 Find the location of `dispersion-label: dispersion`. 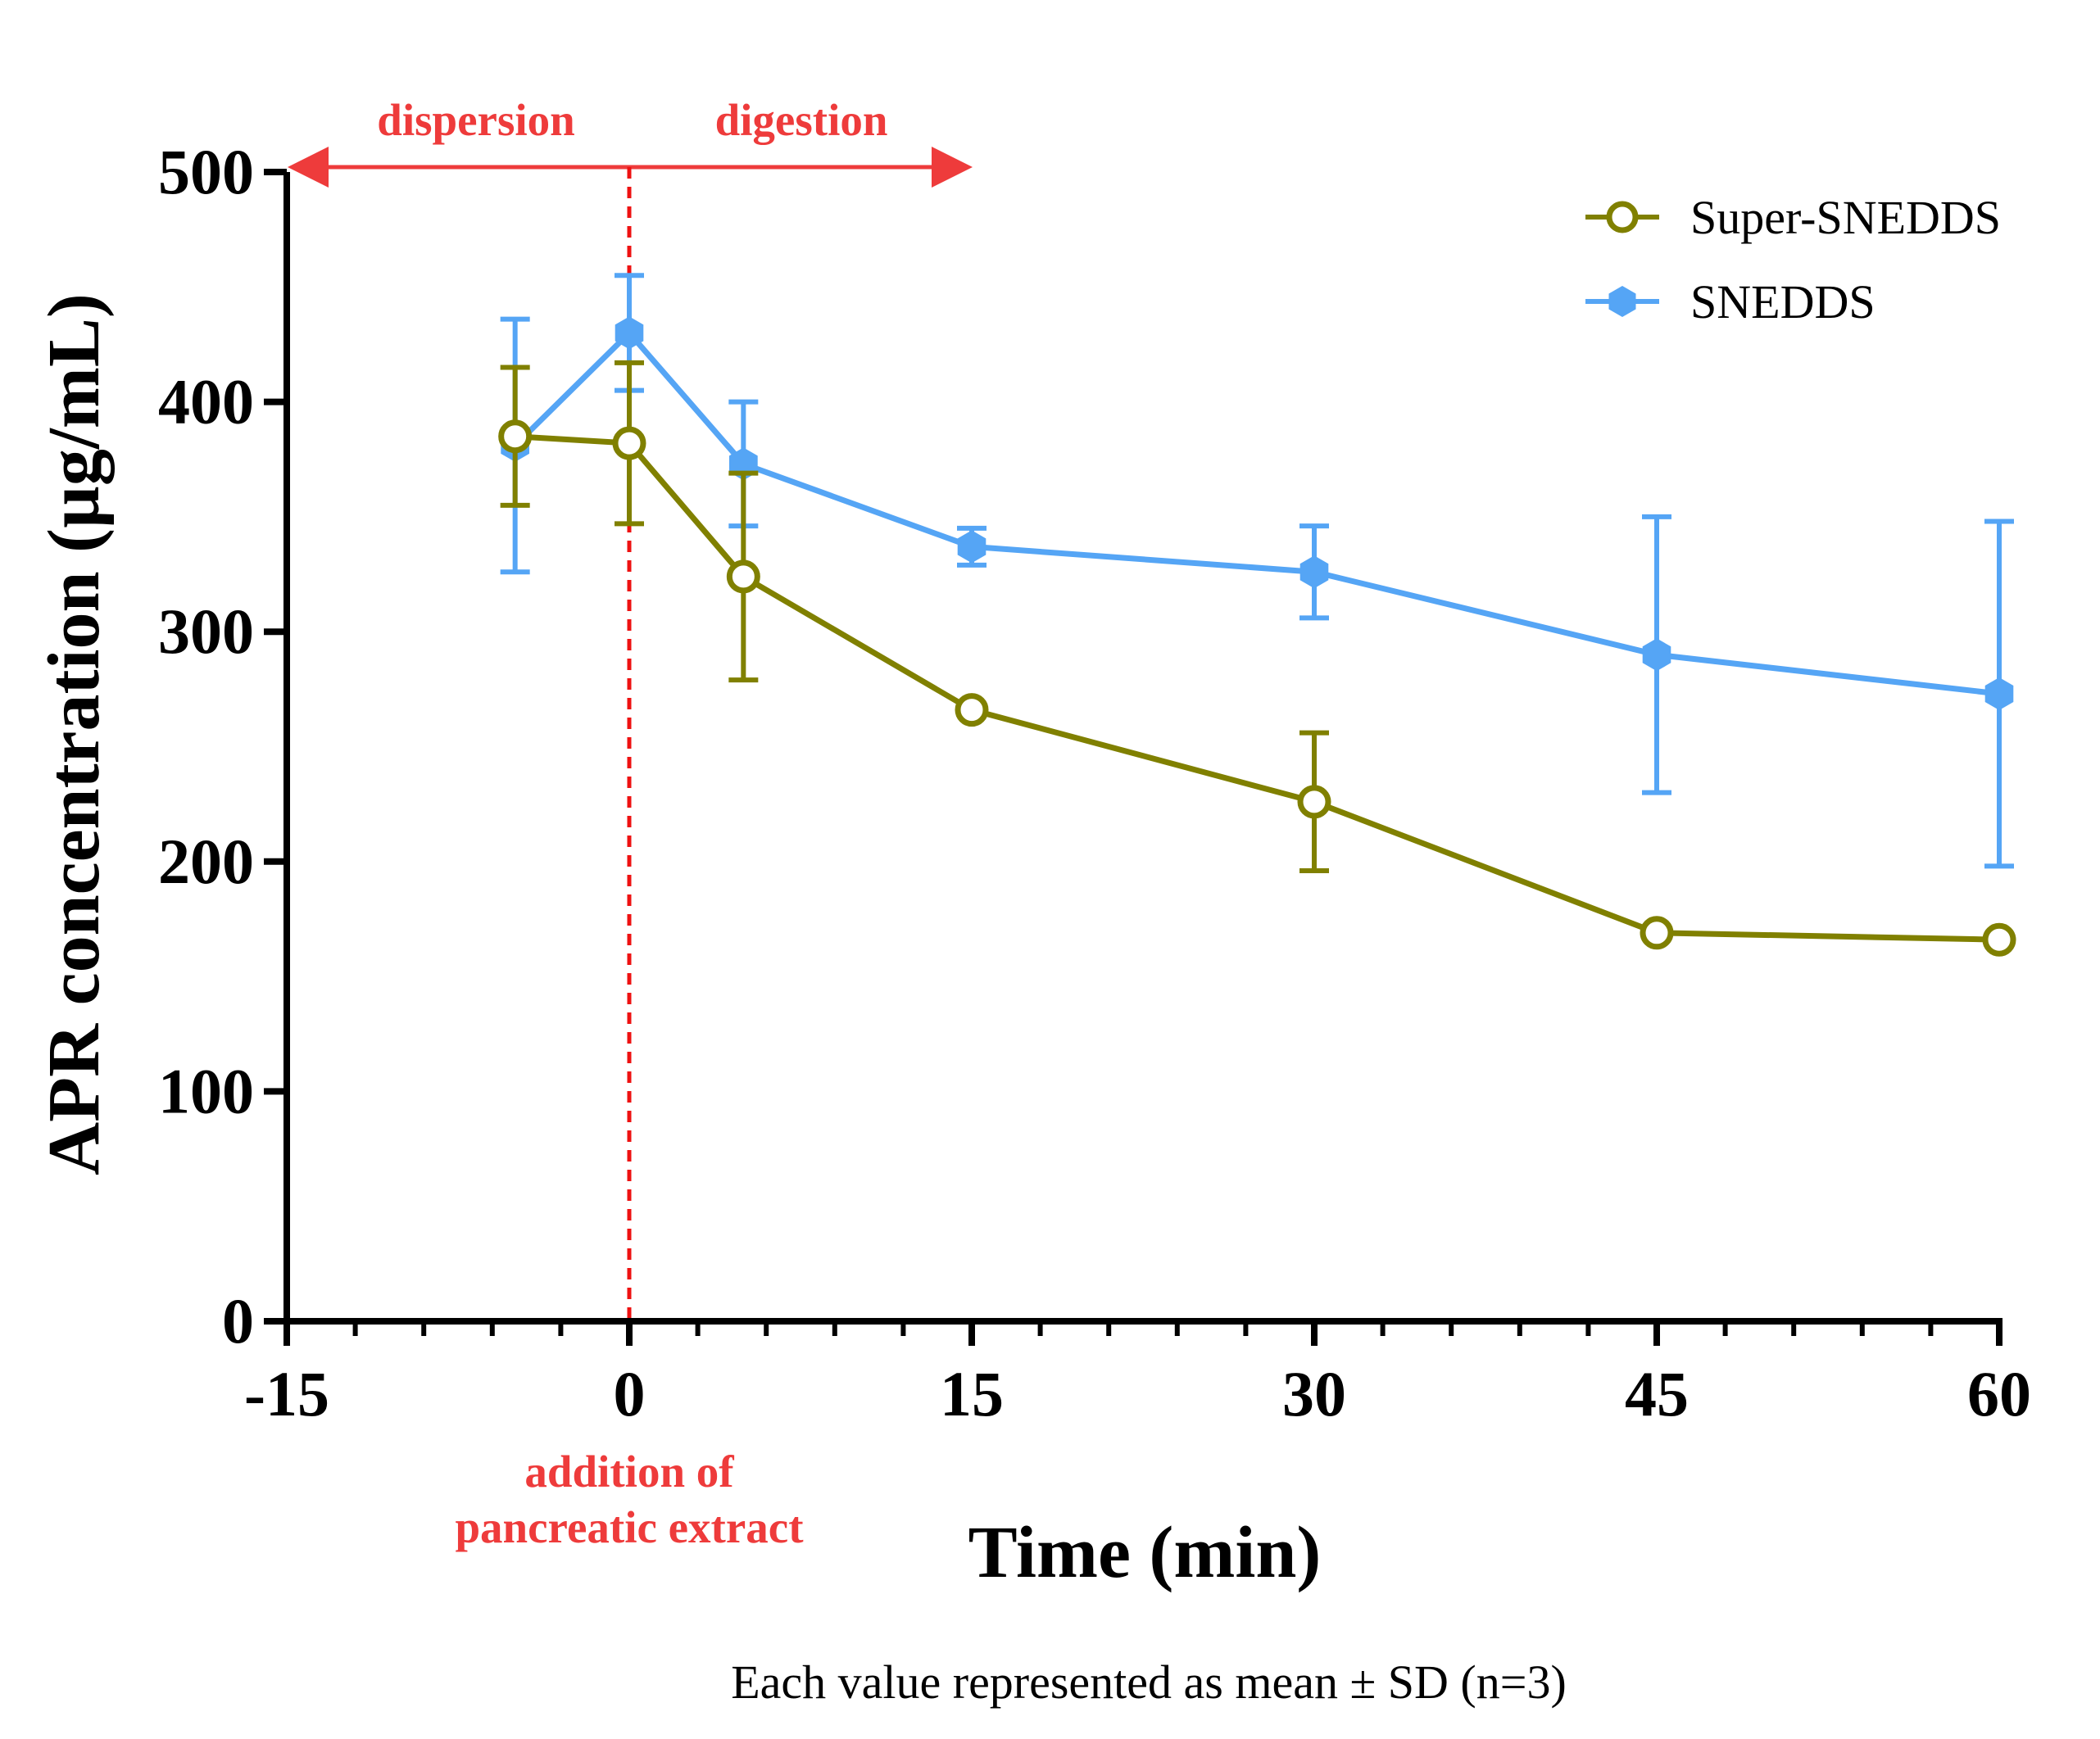

dispersion-label: dispersion is located at coordinates (475, 120).